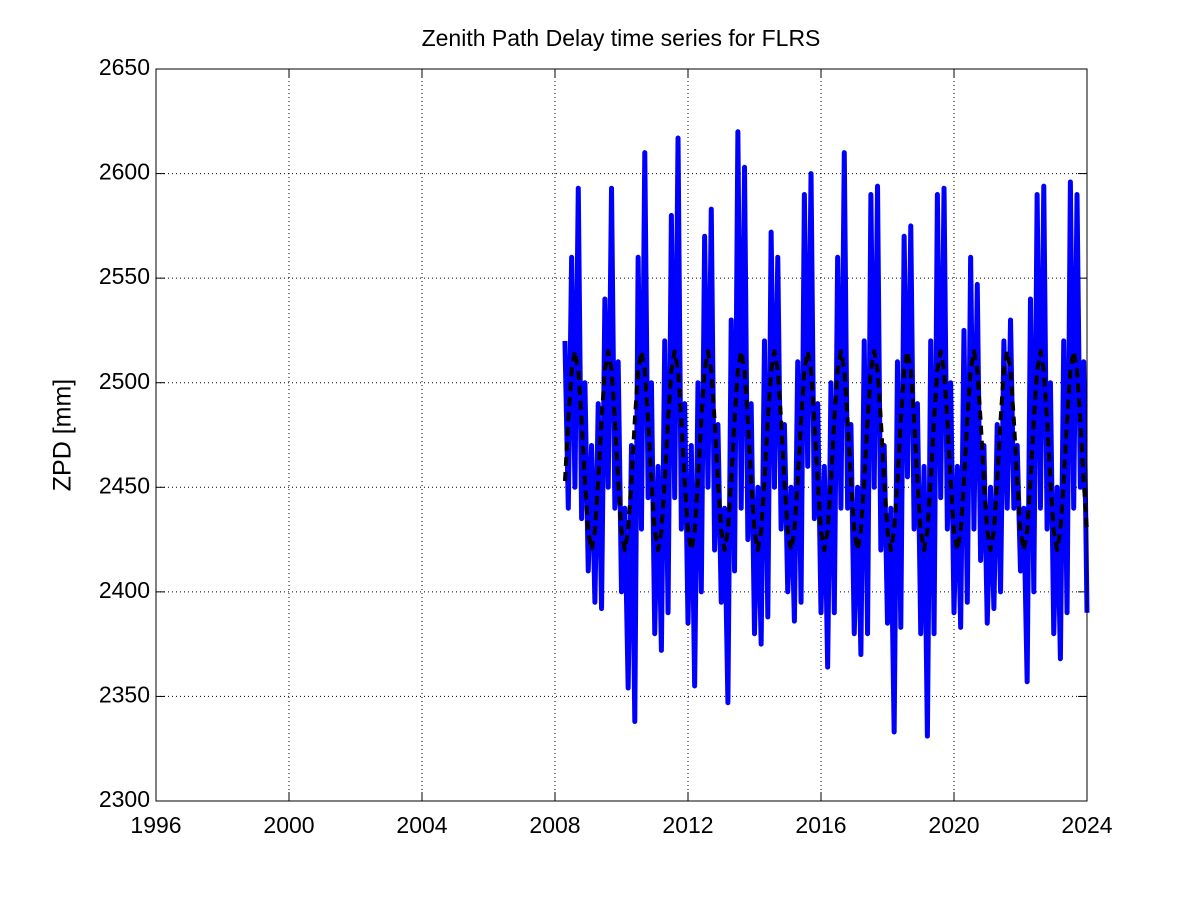 This screenshot has height=901, width=1201. What do you see at coordinates (124, 695) in the screenshot?
I see `y-tick-label: 2350` at bounding box center [124, 695].